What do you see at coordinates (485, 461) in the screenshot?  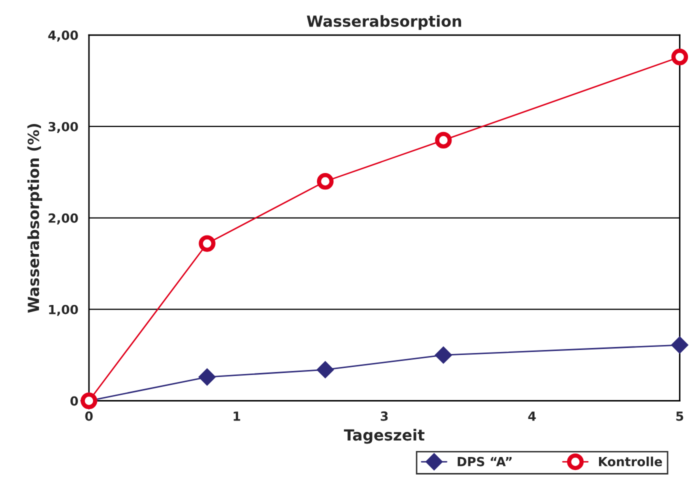 I see `legend-label: DPS “A”` at bounding box center [485, 461].